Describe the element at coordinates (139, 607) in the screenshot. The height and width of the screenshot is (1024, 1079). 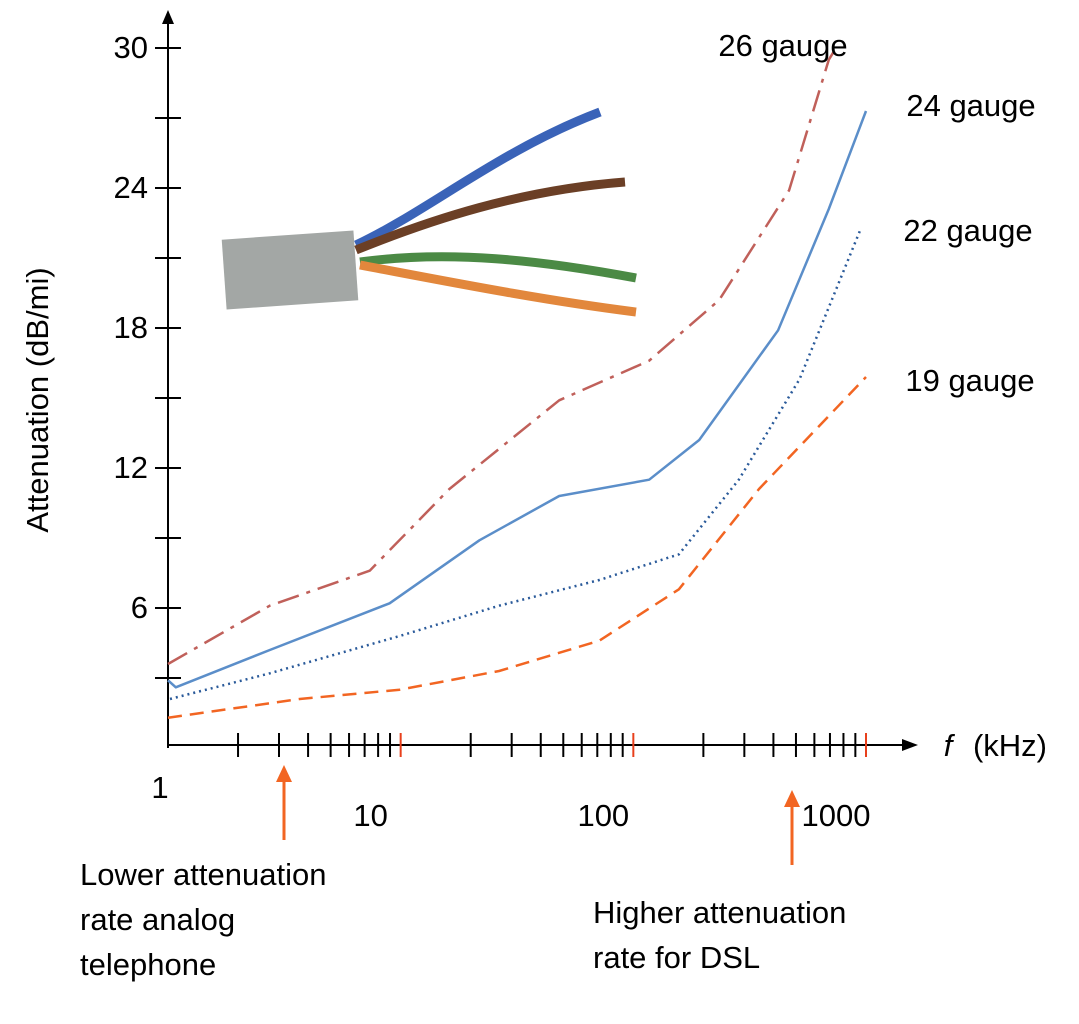
I see `y-tick-label: 6` at that location.